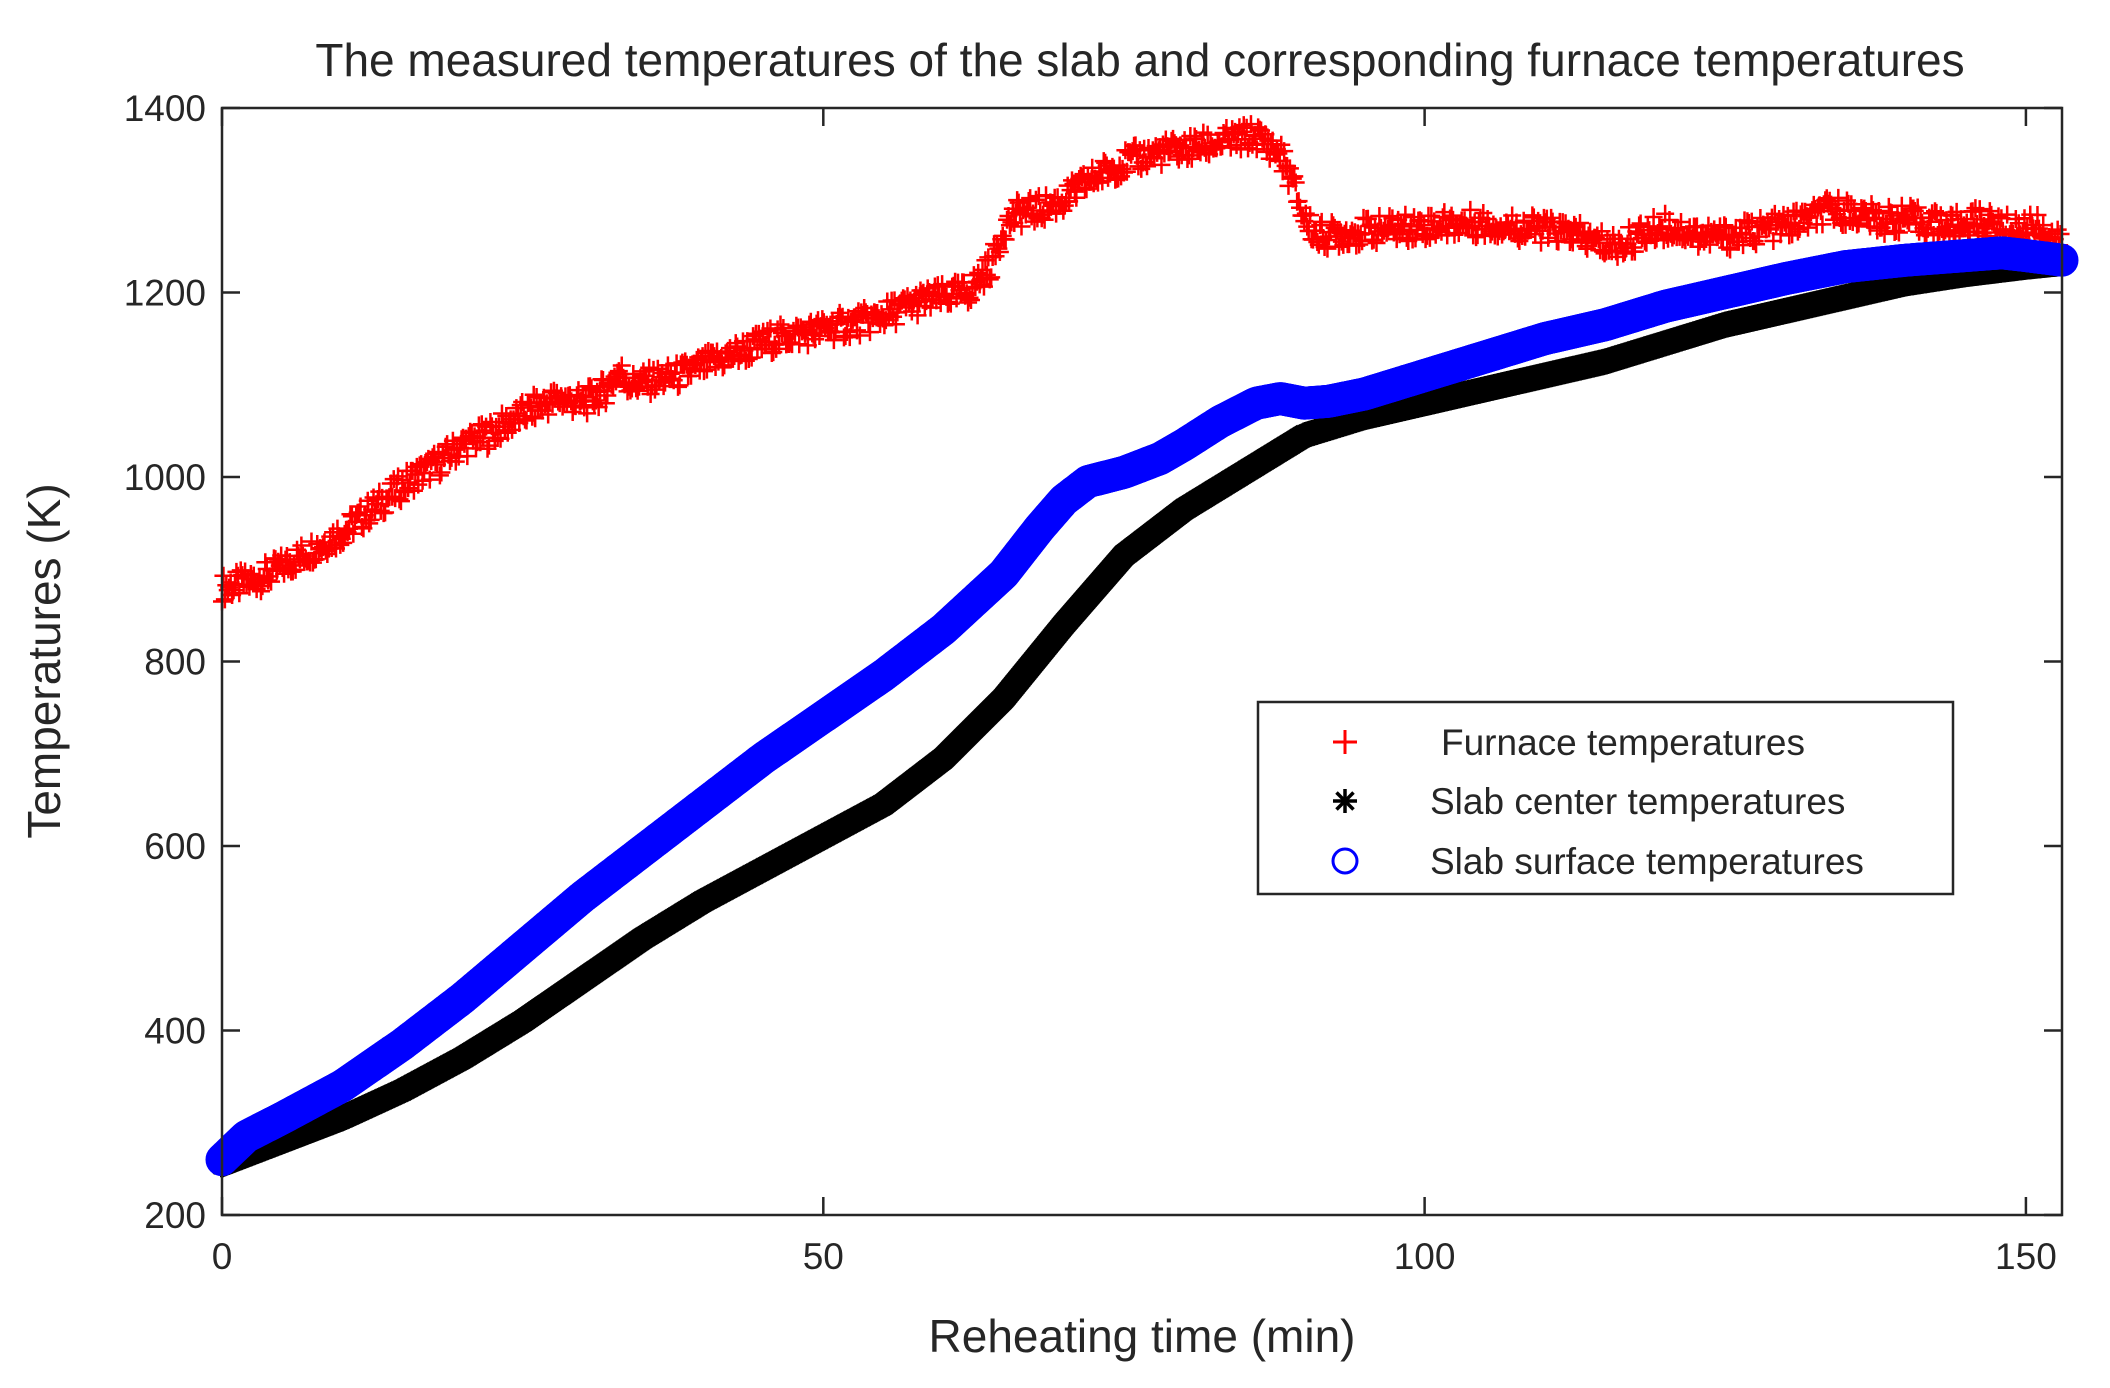 This screenshot has width=2110, height=1388. Describe the element at coordinates (823, 1256) in the screenshot. I see `x-tick-label: 50` at that location.